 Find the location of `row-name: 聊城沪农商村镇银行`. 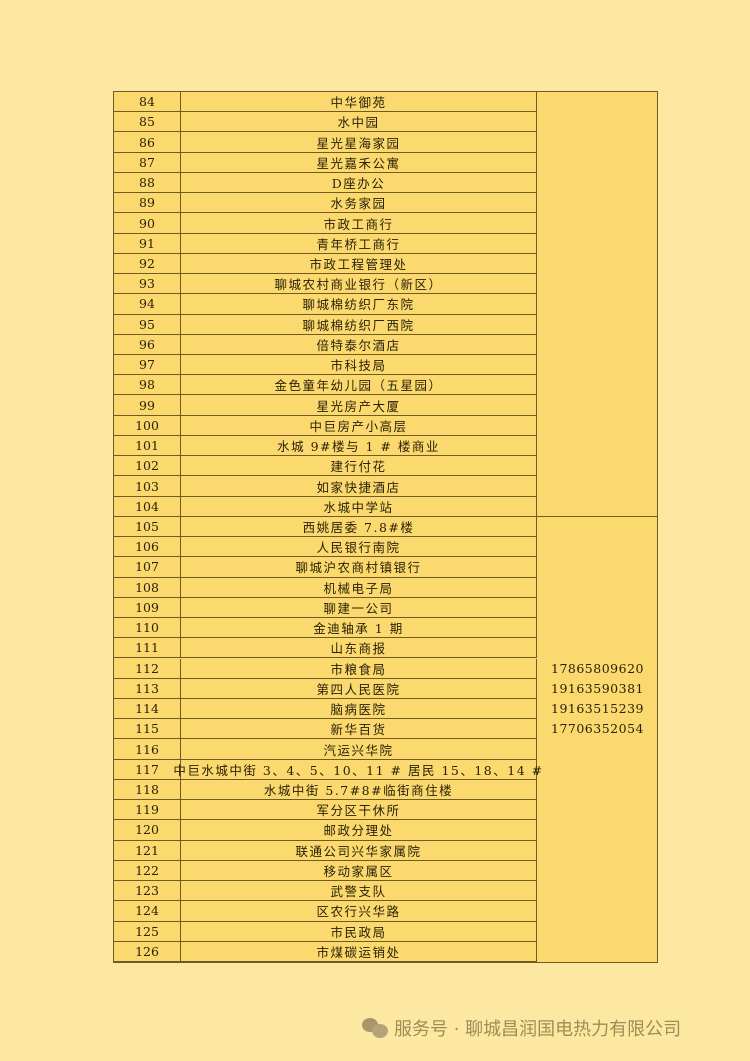

row-name: 聊城沪农商村镇银行 is located at coordinates (359, 567).